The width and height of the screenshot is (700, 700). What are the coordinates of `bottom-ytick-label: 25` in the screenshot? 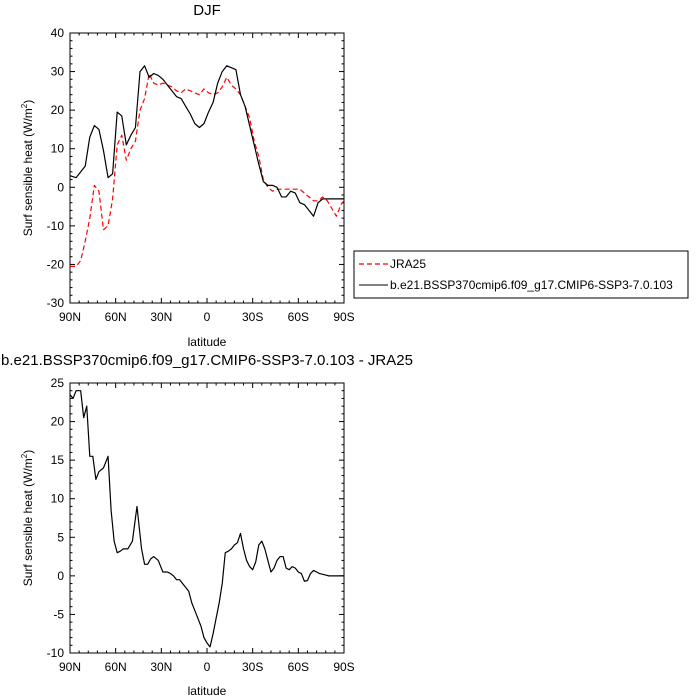 It's located at (58, 383).